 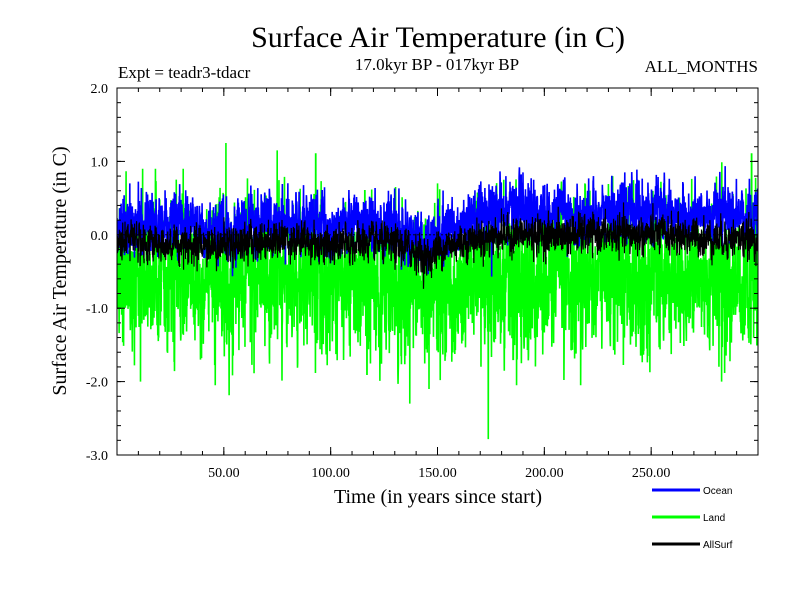 What do you see at coordinates (60, 270) in the screenshot?
I see `y-axis-label: Surface Air Temperature (in C)` at bounding box center [60, 270].